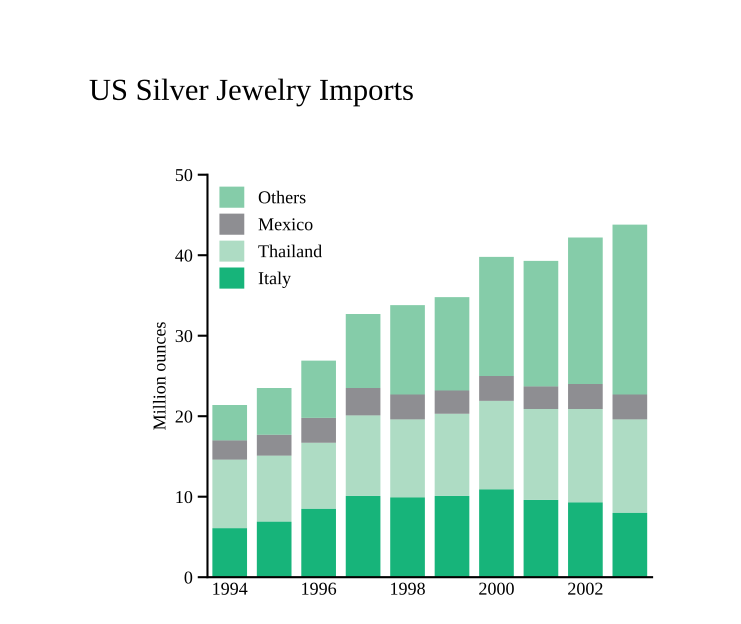 This screenshot has width=741, height=624. What do you see at coordinates (184, 416) in the screenshot?
I see `y-tick-label: 20` at bounding box center [184, 416].